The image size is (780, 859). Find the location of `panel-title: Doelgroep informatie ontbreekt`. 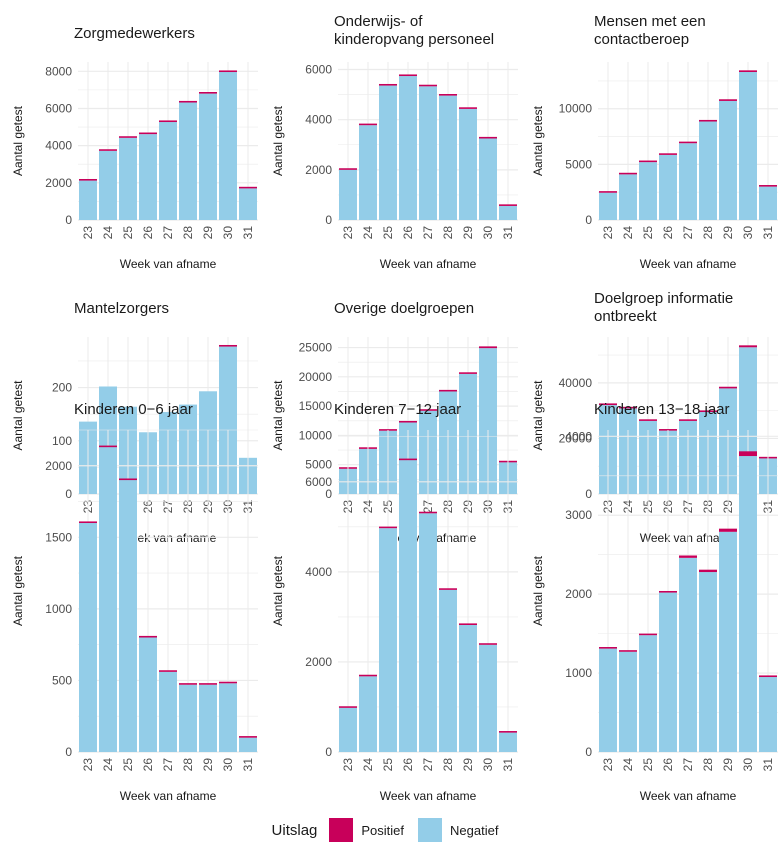

panel-title: Doelgroep informatie ontbreekt is located at coordinates (663, 307).